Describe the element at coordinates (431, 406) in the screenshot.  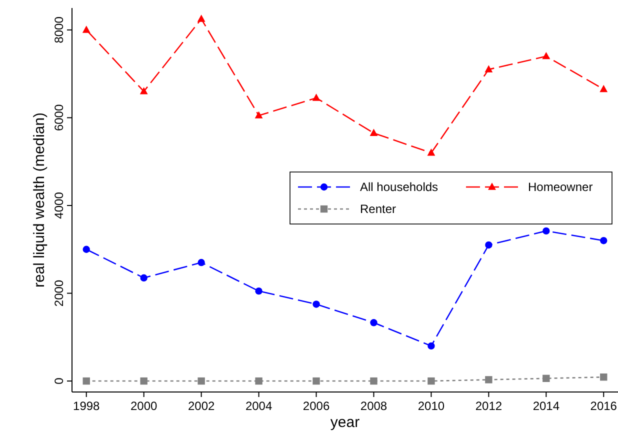
I see `x-tick-label: 2010` at that location.